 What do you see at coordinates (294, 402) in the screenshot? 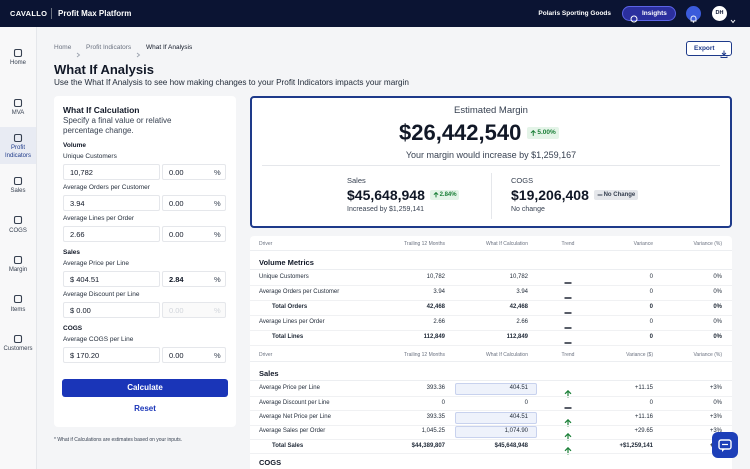
I see `cell-label: Average Discount per Line` at bounding box center [294, 402].